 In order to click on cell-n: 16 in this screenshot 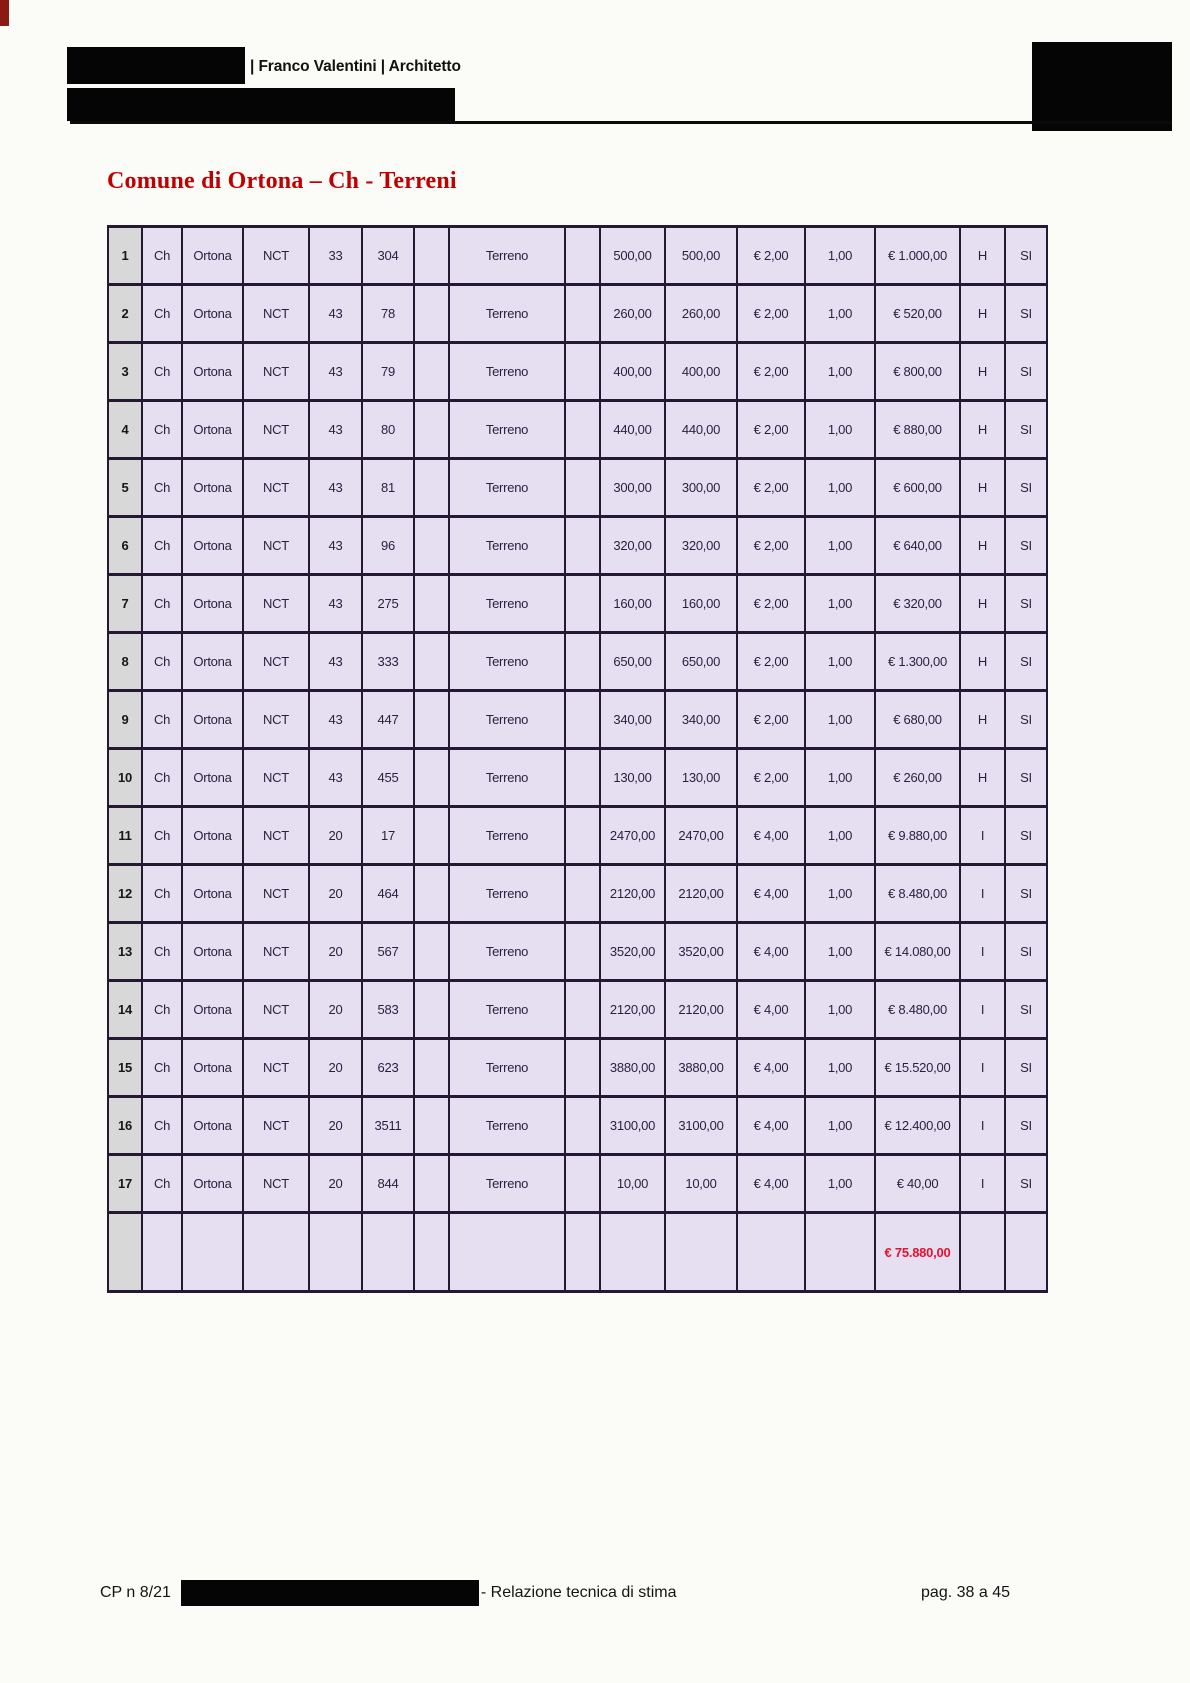, I will do `click(125, 1125)`.